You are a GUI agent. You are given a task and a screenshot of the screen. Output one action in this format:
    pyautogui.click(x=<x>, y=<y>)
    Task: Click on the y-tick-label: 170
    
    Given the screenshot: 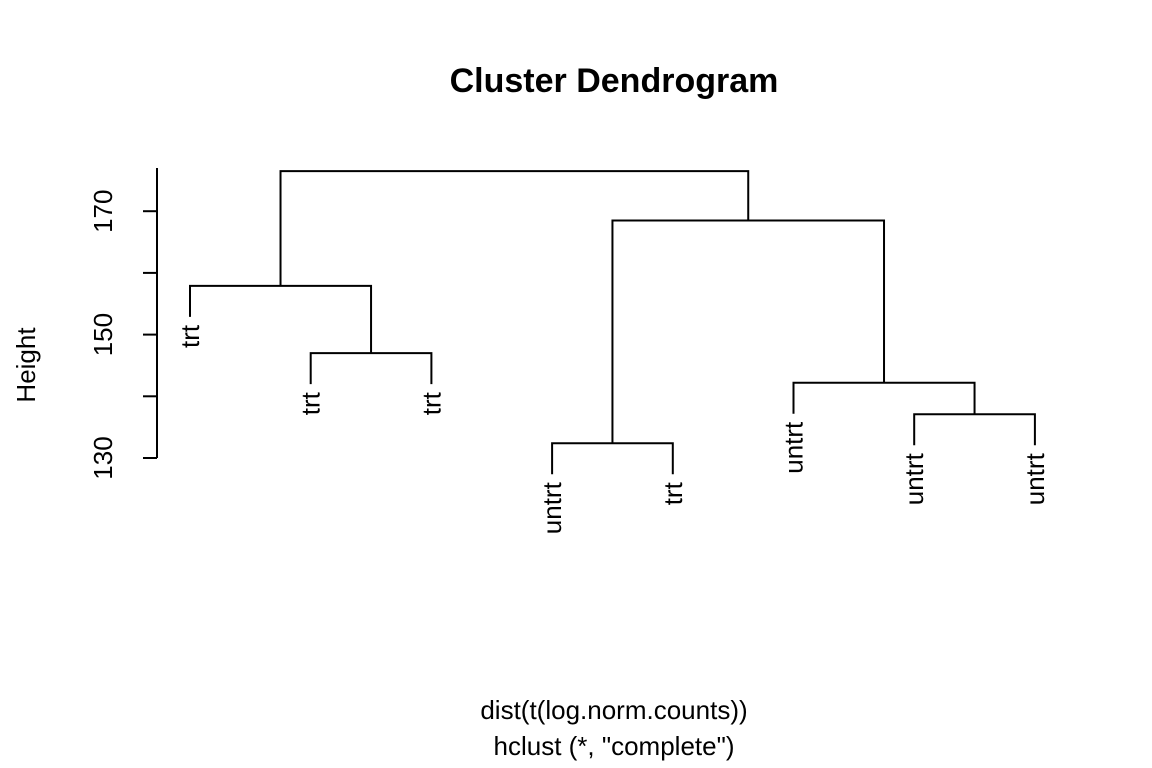 What is the action you would take?
    pyautogui.click(x=103, y=211)
    